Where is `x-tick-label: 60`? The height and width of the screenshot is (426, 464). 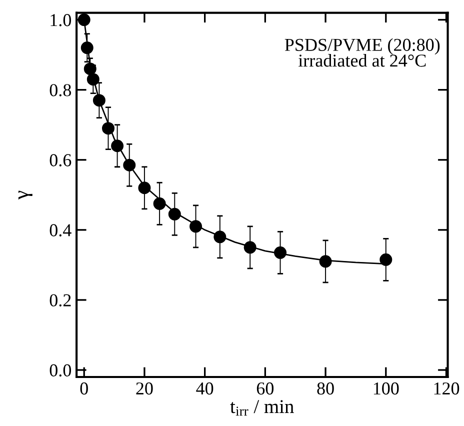 x-tick-label: 60 is located at coordinates (265, 388).